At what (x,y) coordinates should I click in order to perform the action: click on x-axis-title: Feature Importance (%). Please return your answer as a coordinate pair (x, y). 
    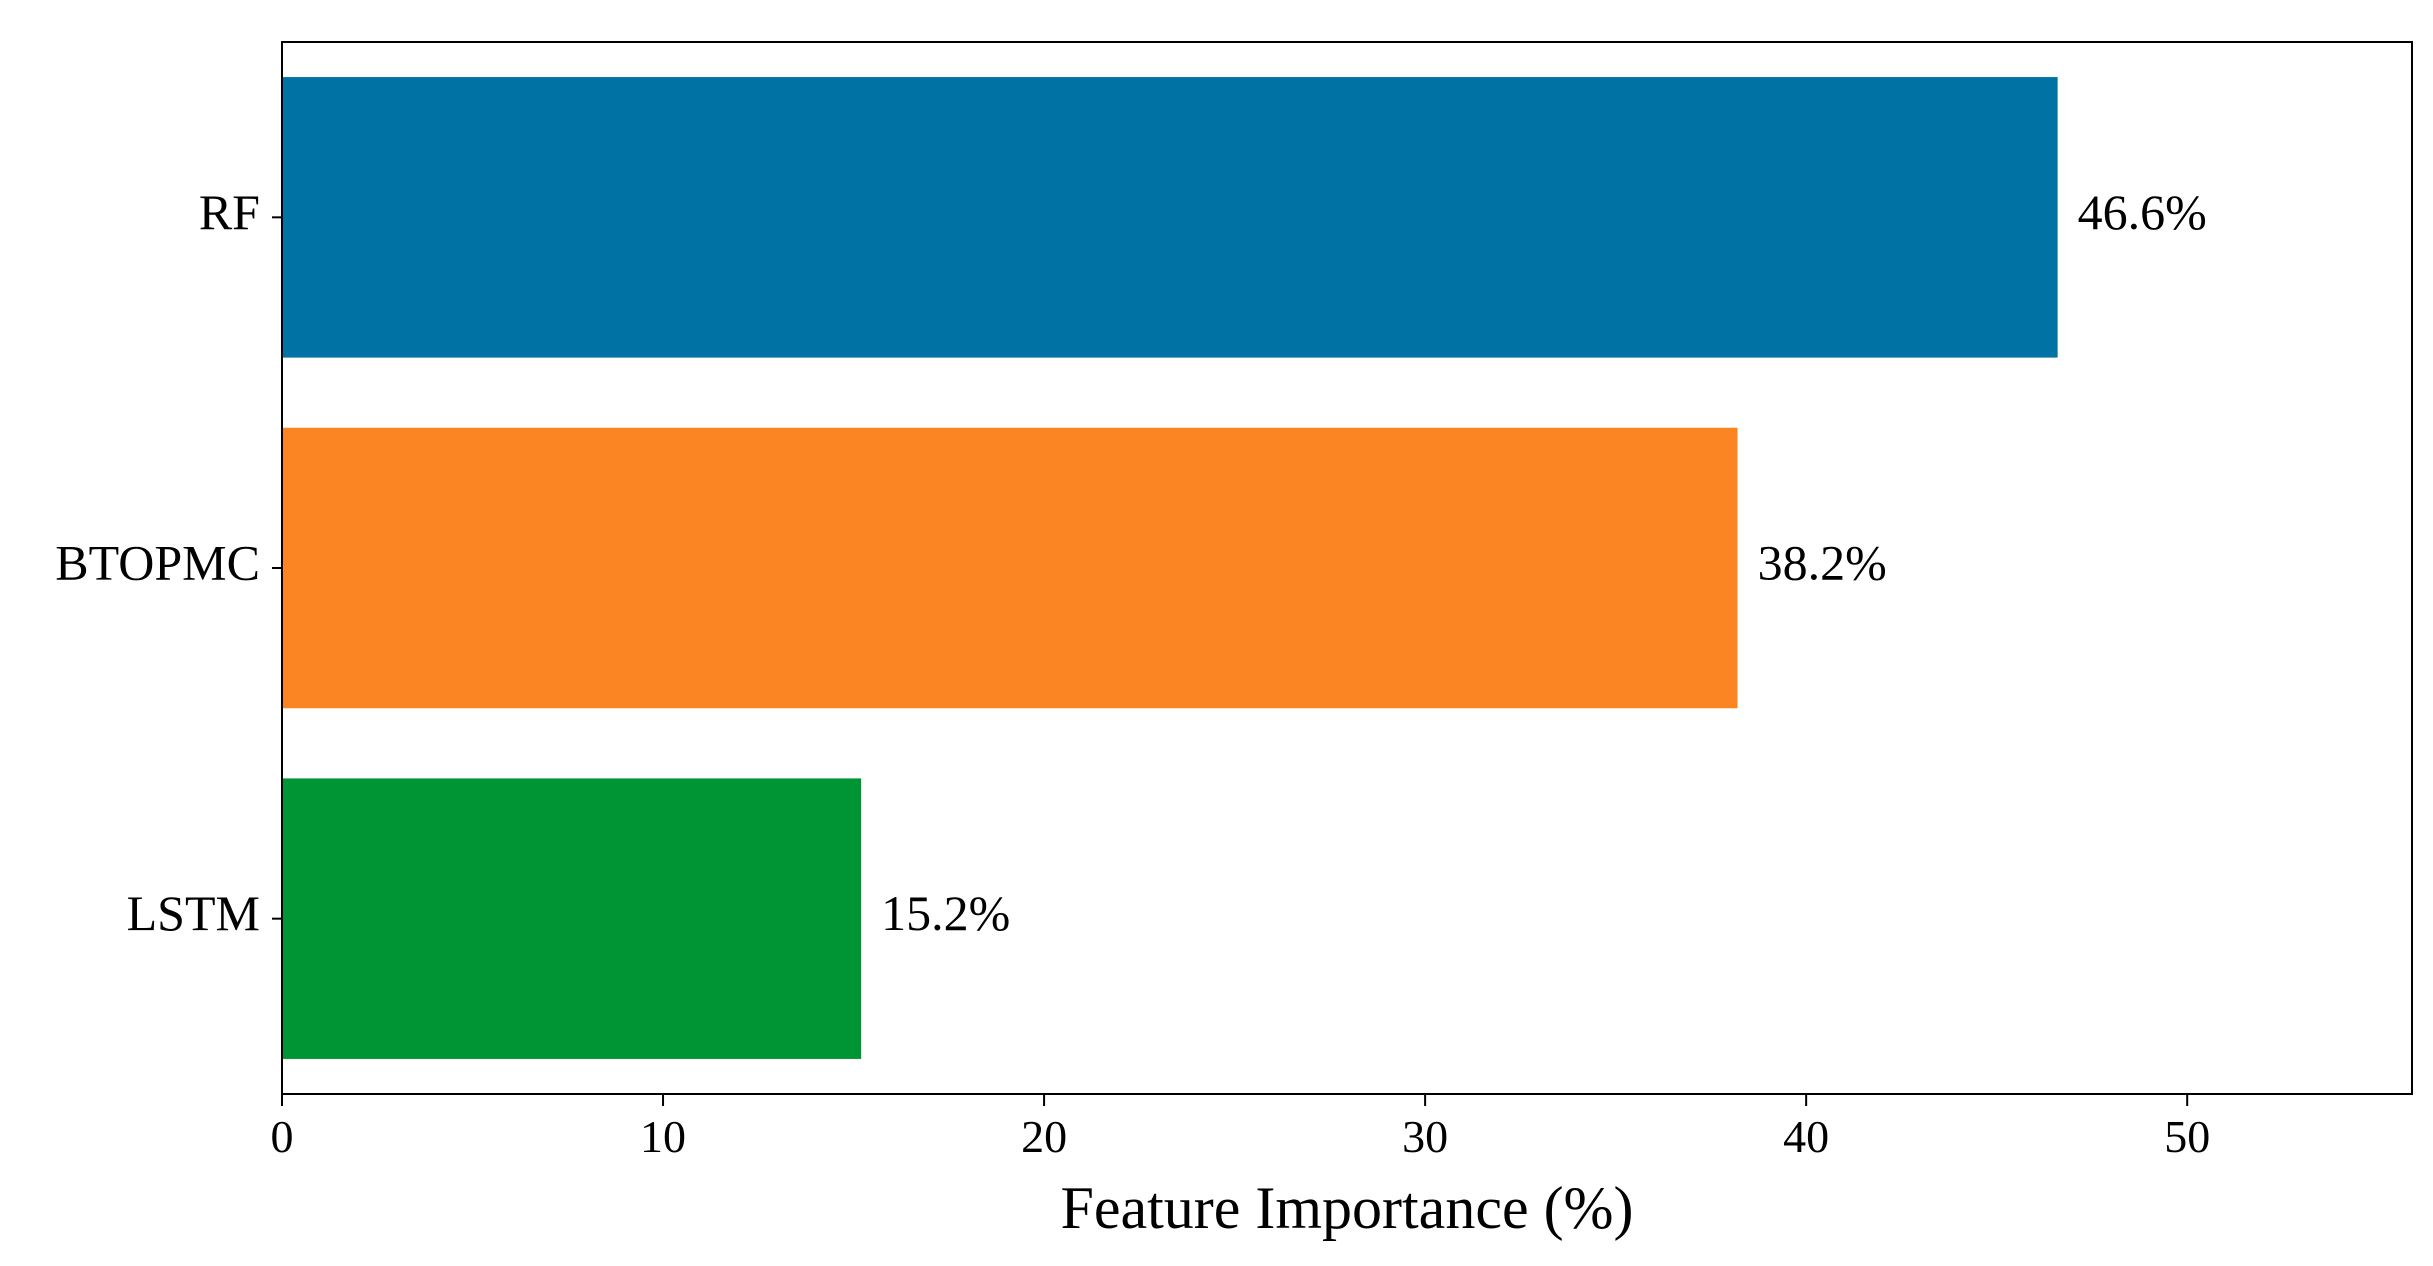
    Looking at the image, I should click on (1346, 1208).